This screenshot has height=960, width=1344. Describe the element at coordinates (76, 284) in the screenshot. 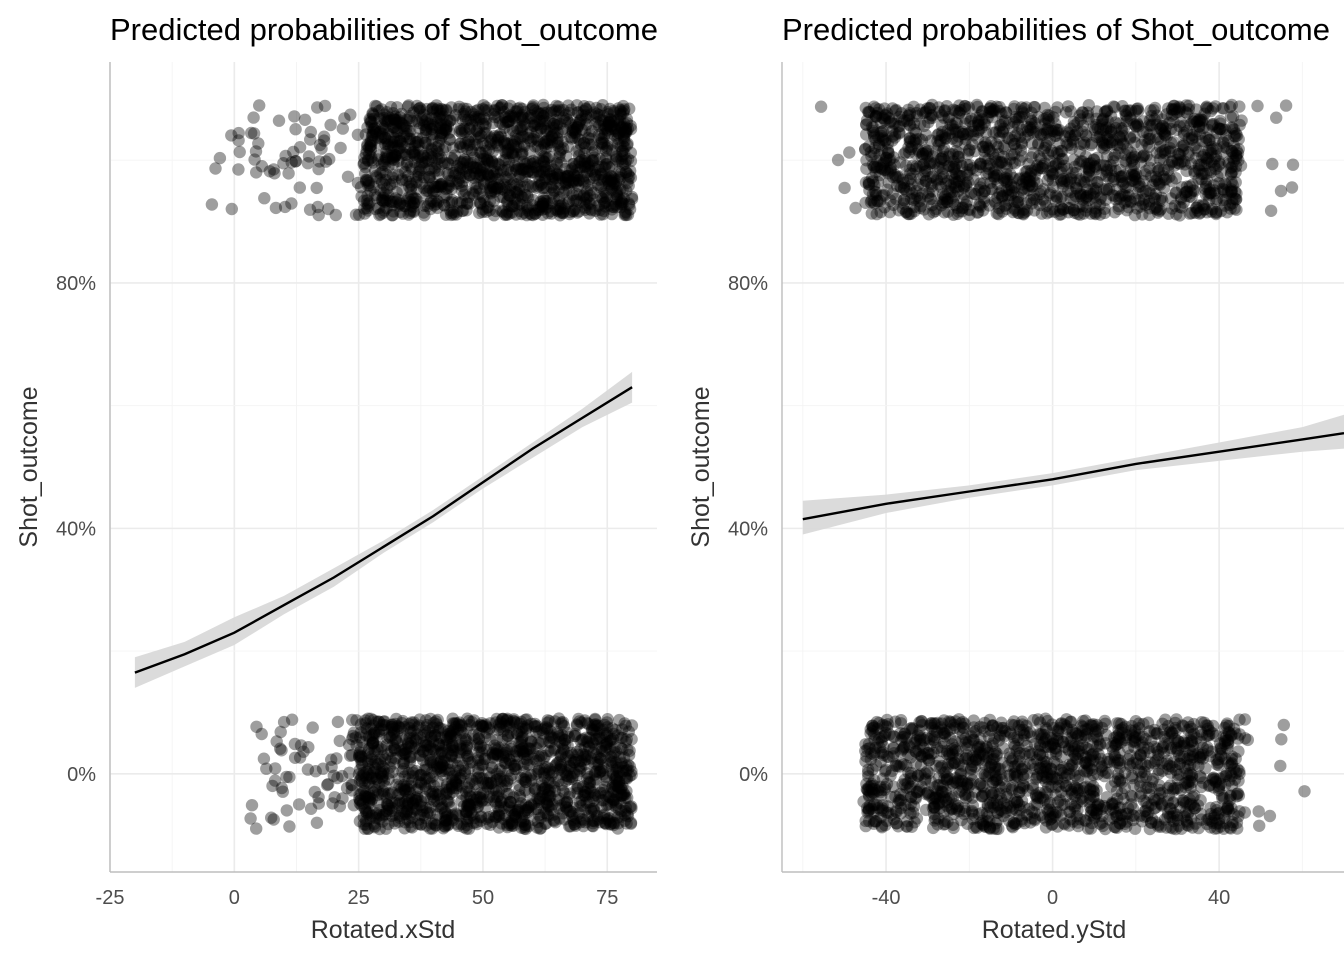

I see `y-tick-label: 80%` at that location.